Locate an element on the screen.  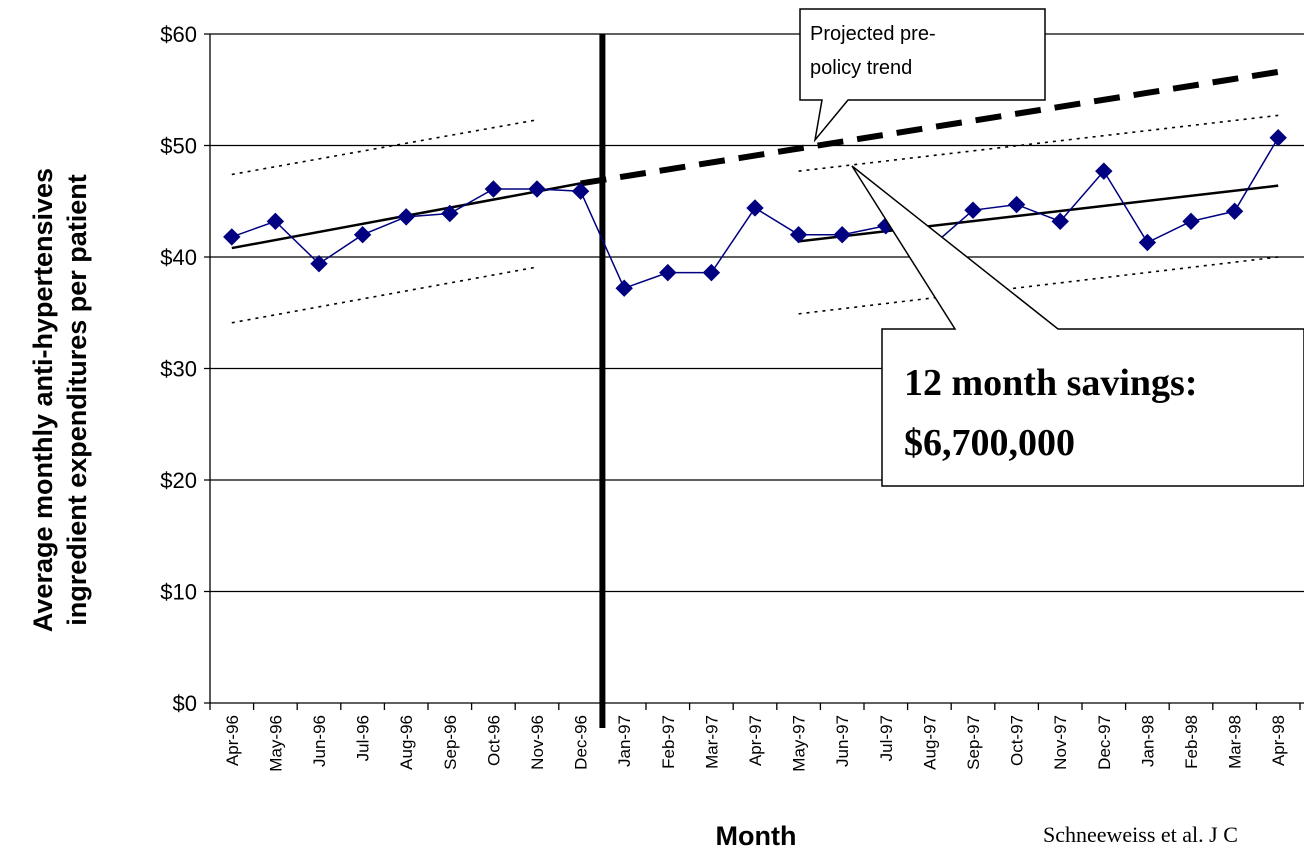
savings-callout-line-2: $6,700,000 is located at coordinates (989, 443).